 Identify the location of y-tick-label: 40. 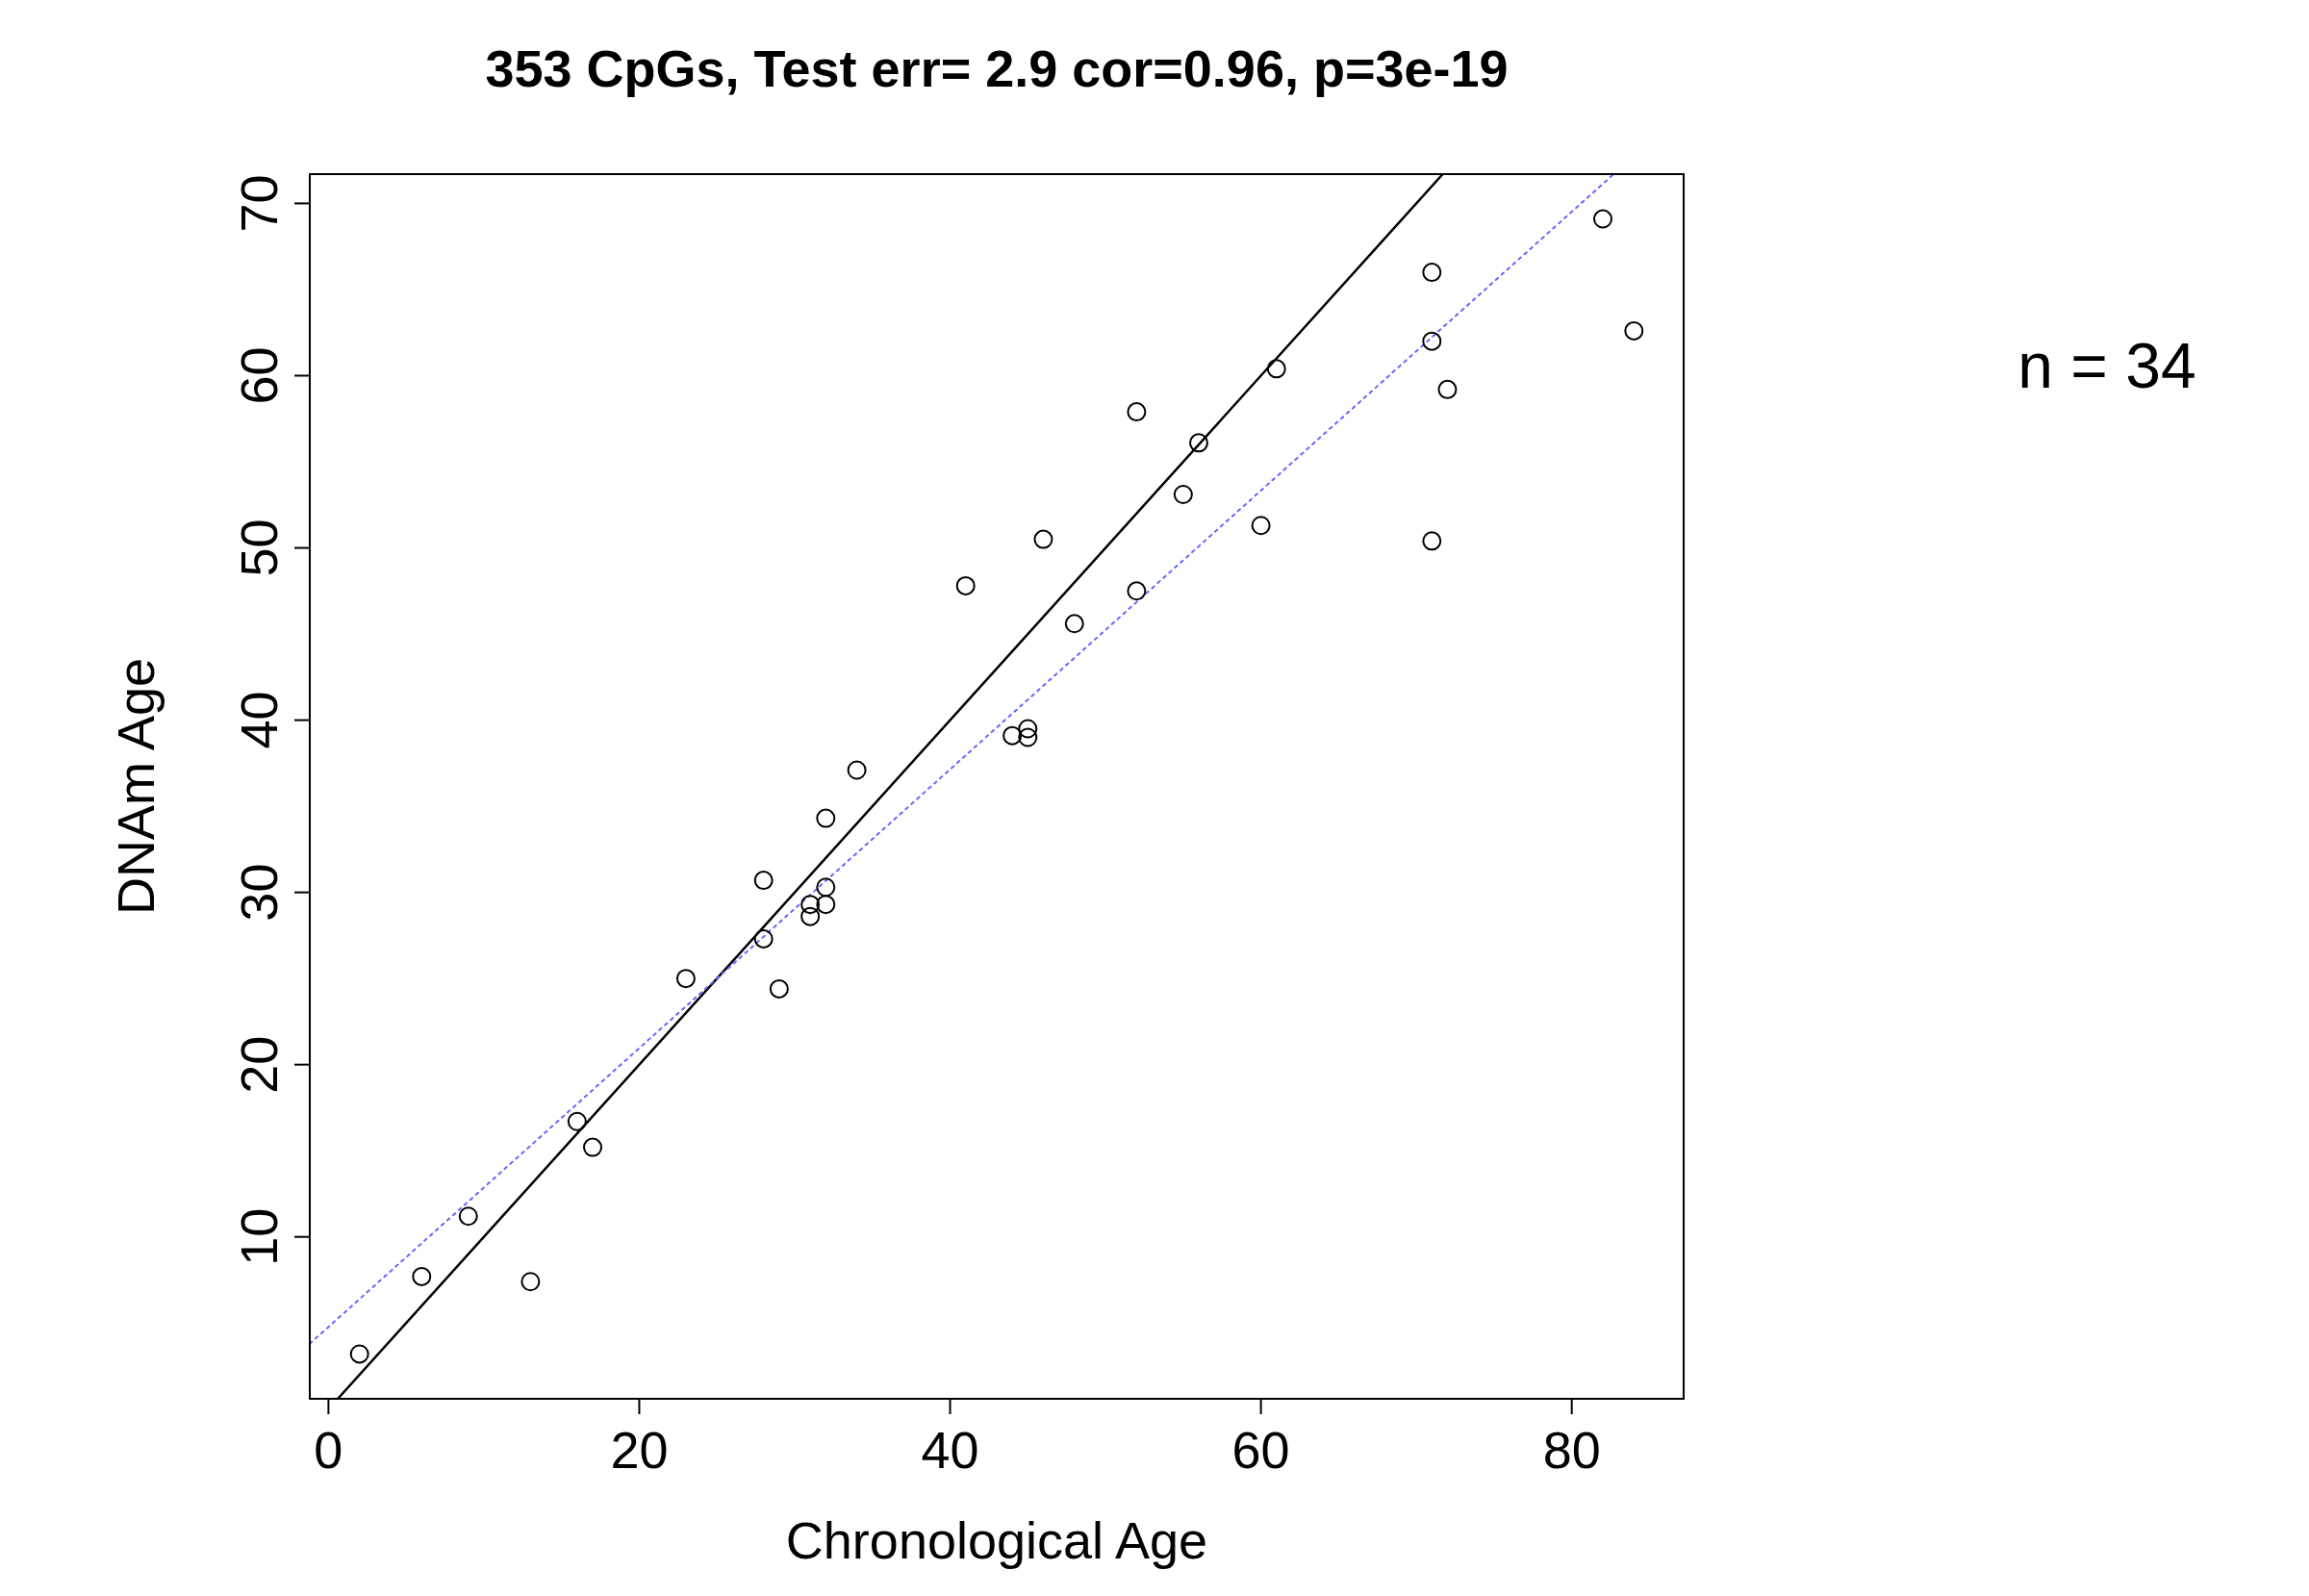
(259, 720).